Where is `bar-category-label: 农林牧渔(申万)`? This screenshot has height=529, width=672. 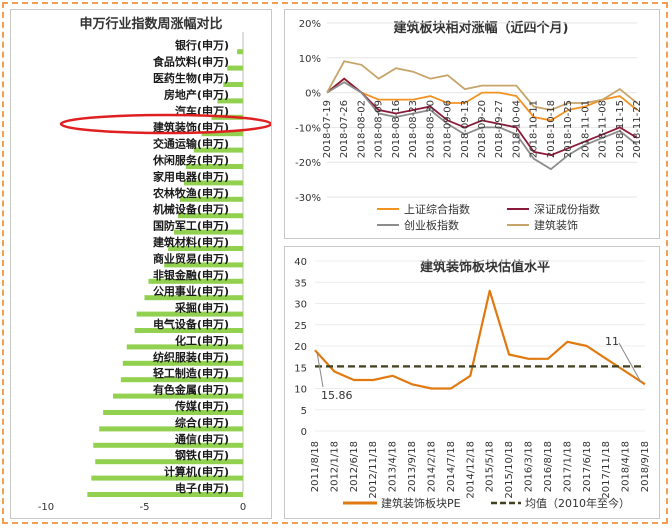
bar-category-label: 农林牧渔(申万) is located at coordinates (190, 193).